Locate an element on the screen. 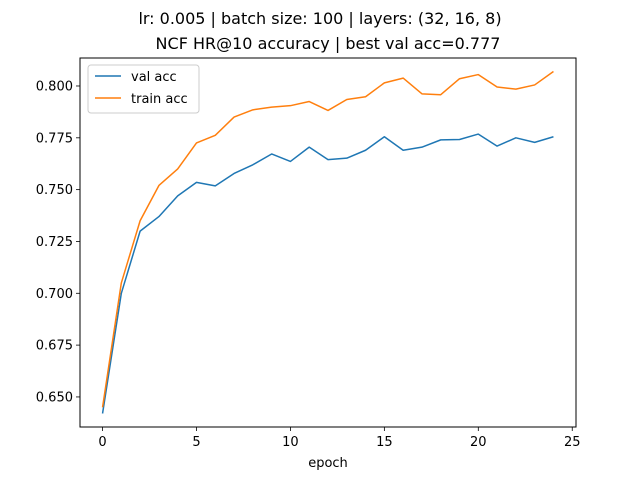 Image resolution: width=640 pixels, height=480 pixels. chart-title-line-2: NCF HR@10 accuracy | best val acc=0.777 is located at coordinates (328, 43).